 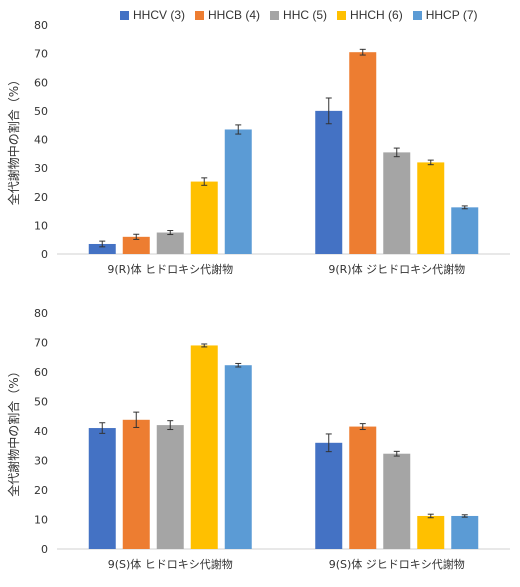 I want to click on category-label: 9(R)体 ジヒドロキシ代謝物, so click(x=396, y=269).